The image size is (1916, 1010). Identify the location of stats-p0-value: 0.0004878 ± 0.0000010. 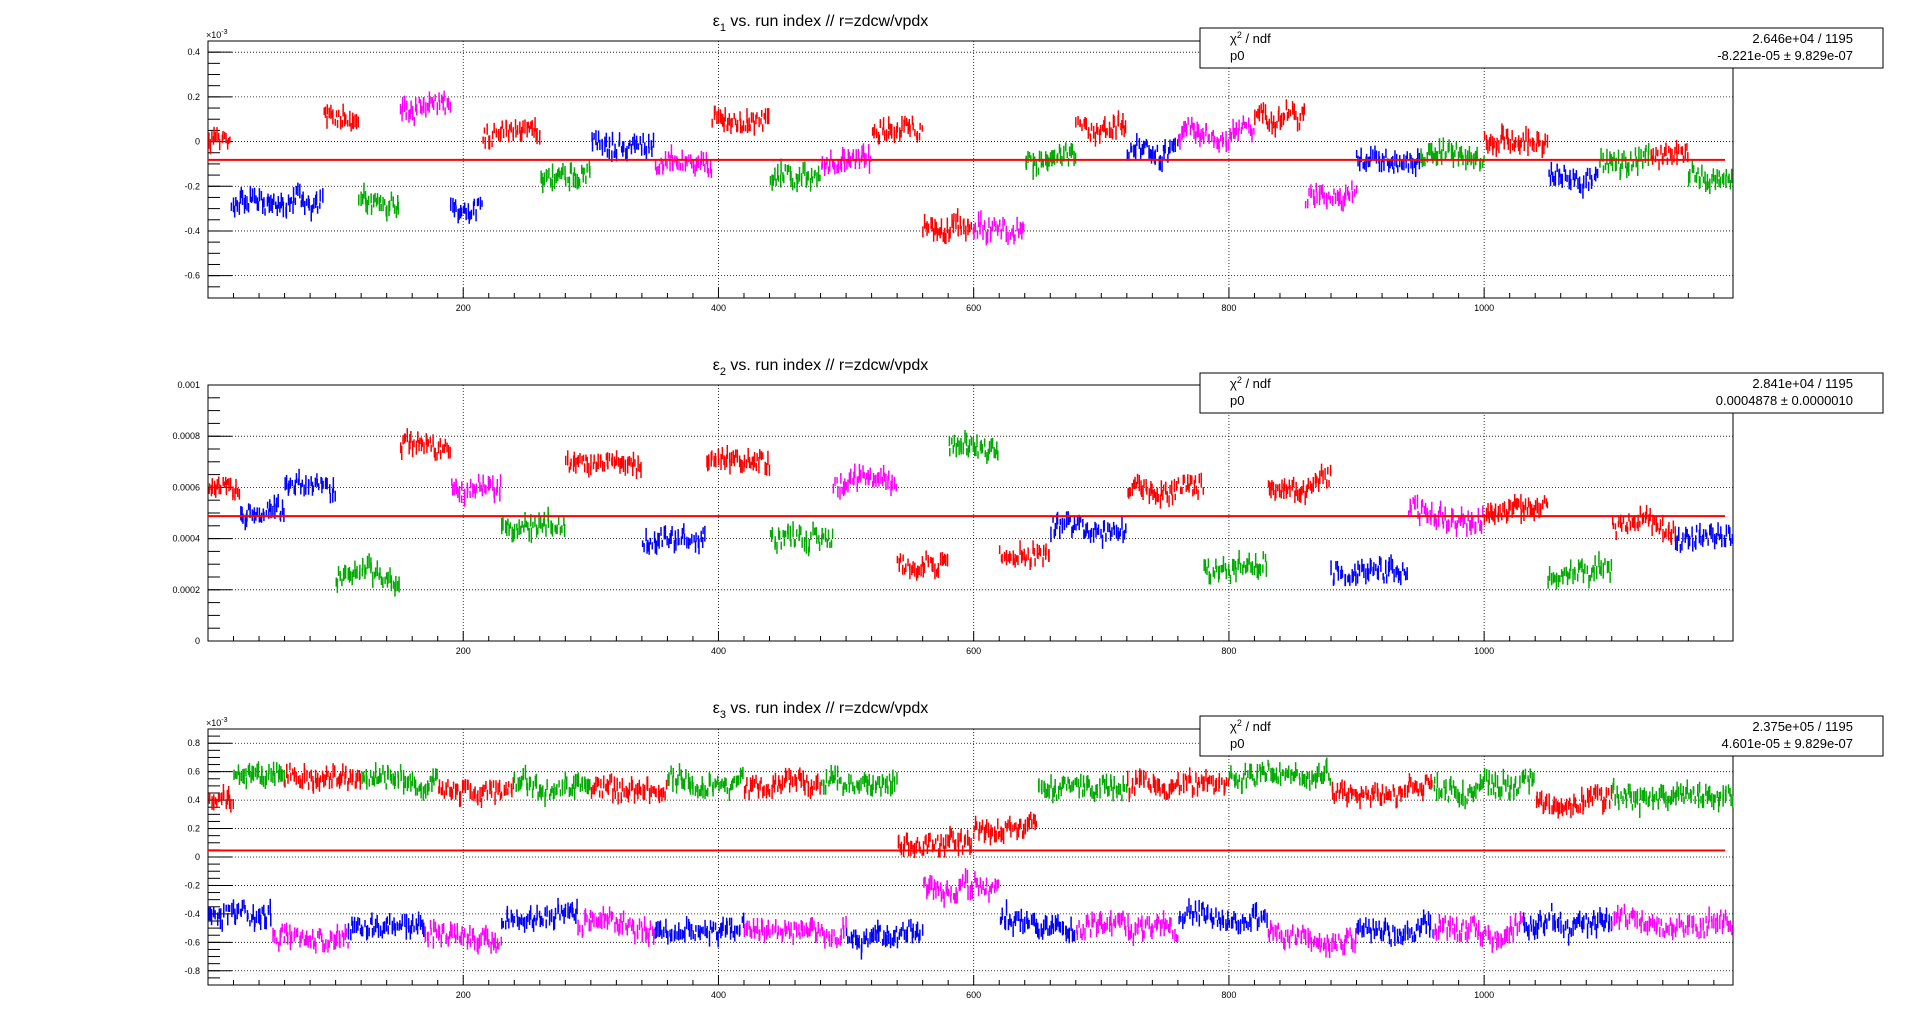
(1784, 400).